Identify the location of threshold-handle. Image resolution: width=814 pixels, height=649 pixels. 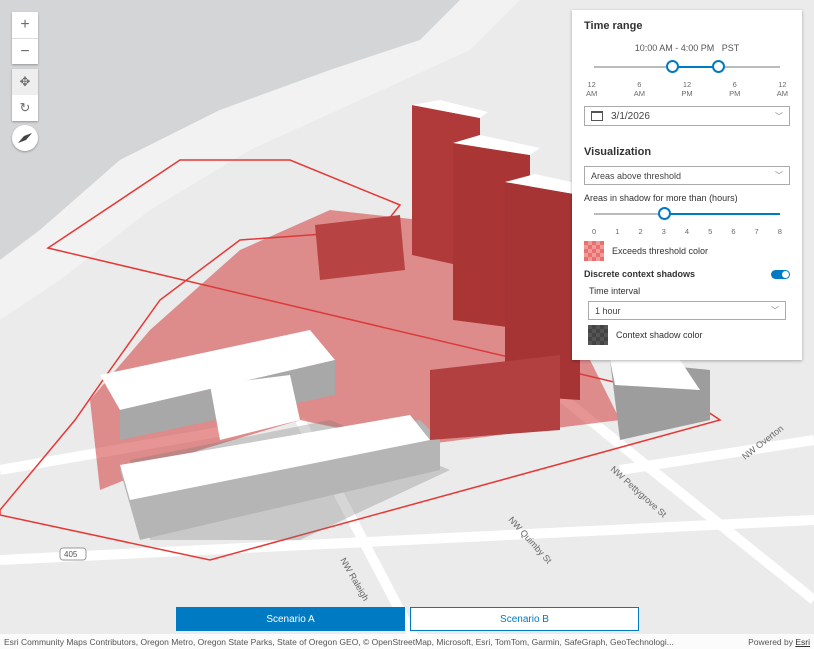
(664, 213).